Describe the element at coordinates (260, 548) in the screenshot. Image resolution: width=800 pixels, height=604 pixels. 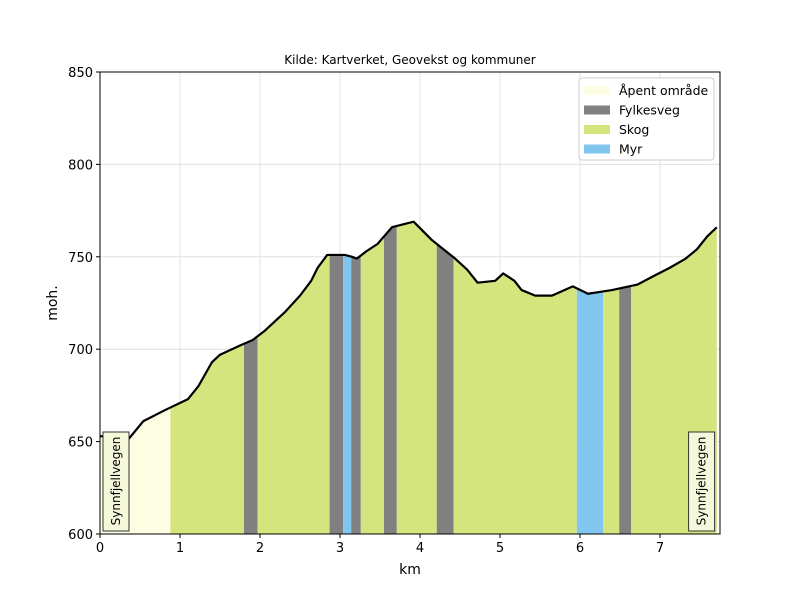
I see `x-tick-label: 2` at that location.